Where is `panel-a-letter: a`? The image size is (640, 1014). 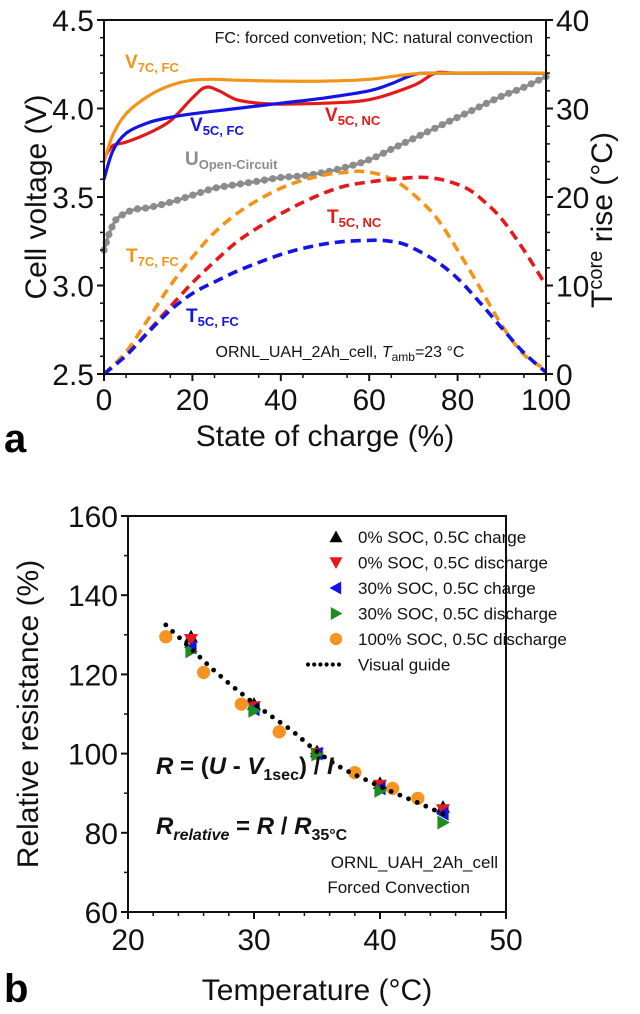
panel-a-letter: a is located at coordinates (15, 439).